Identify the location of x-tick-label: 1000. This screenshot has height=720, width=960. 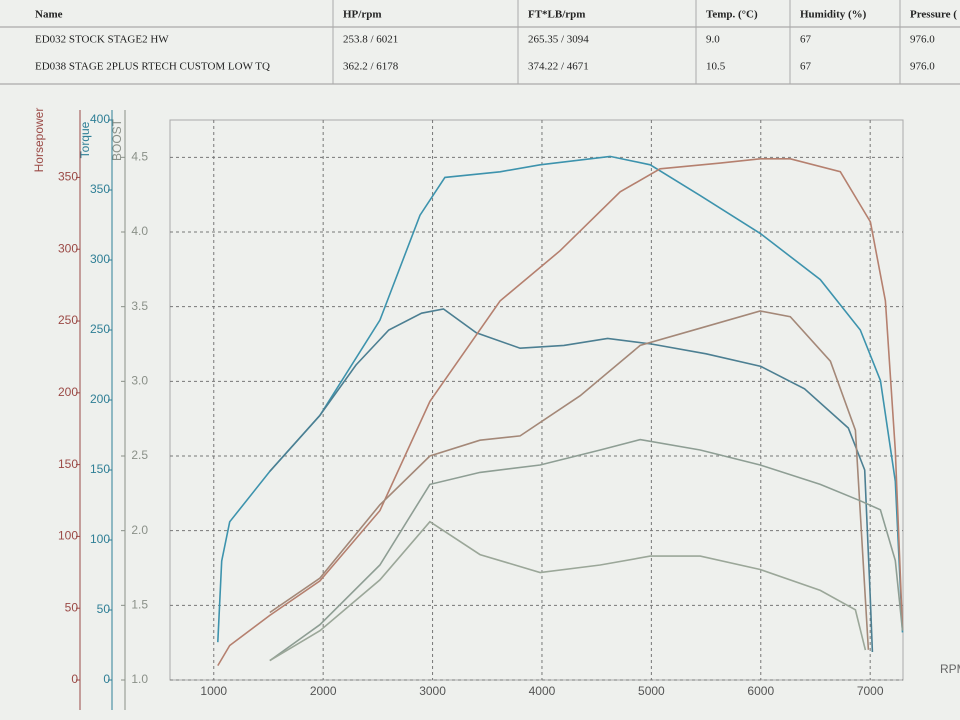
(213, 691).